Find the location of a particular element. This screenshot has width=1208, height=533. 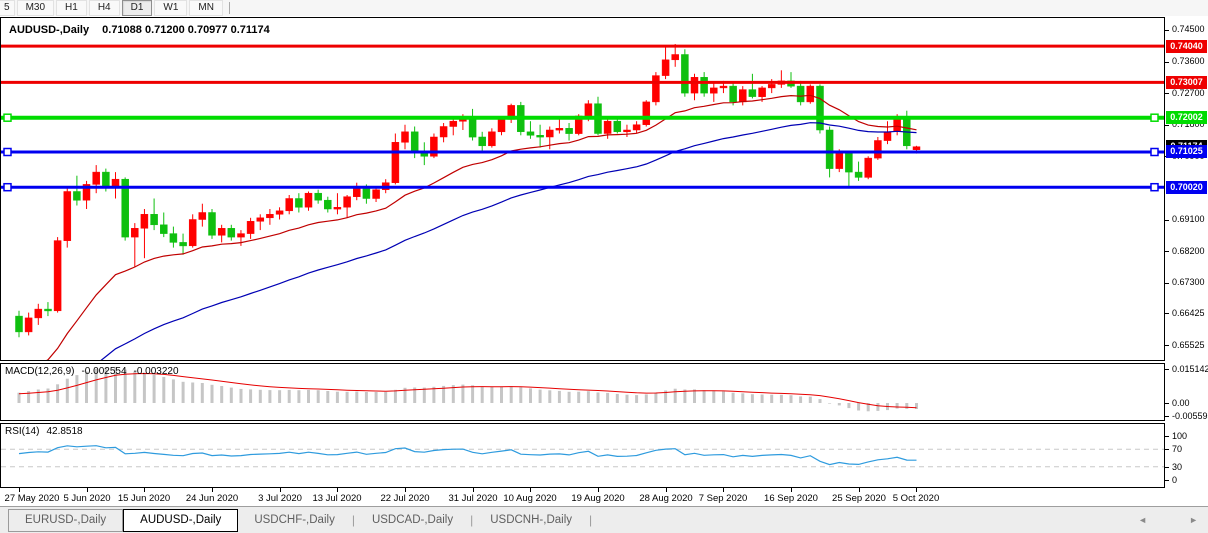

macd-chart-svg is located at coordinates (467, 389).